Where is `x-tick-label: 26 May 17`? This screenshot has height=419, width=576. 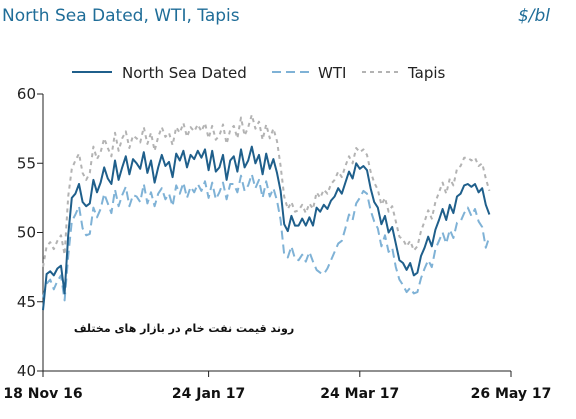
x-tick-label: 26 May 17 is located at coordinates (511, 394).